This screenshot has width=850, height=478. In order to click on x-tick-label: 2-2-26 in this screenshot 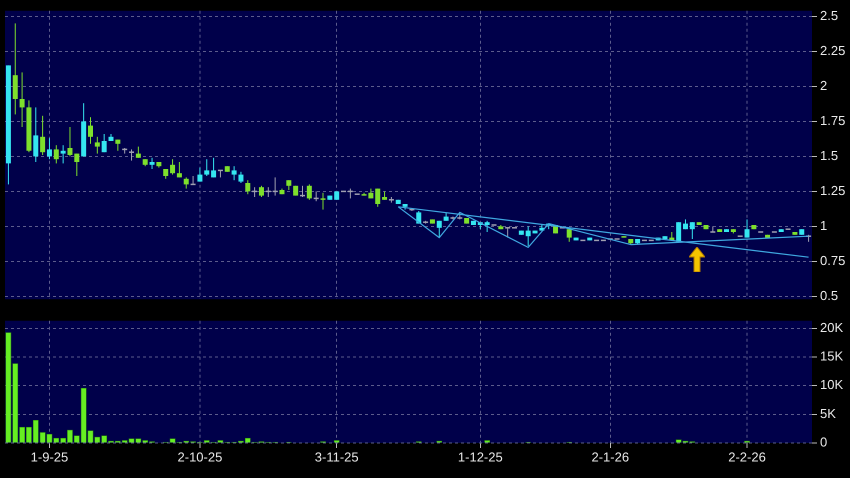, I will do `click(747, 456)`.